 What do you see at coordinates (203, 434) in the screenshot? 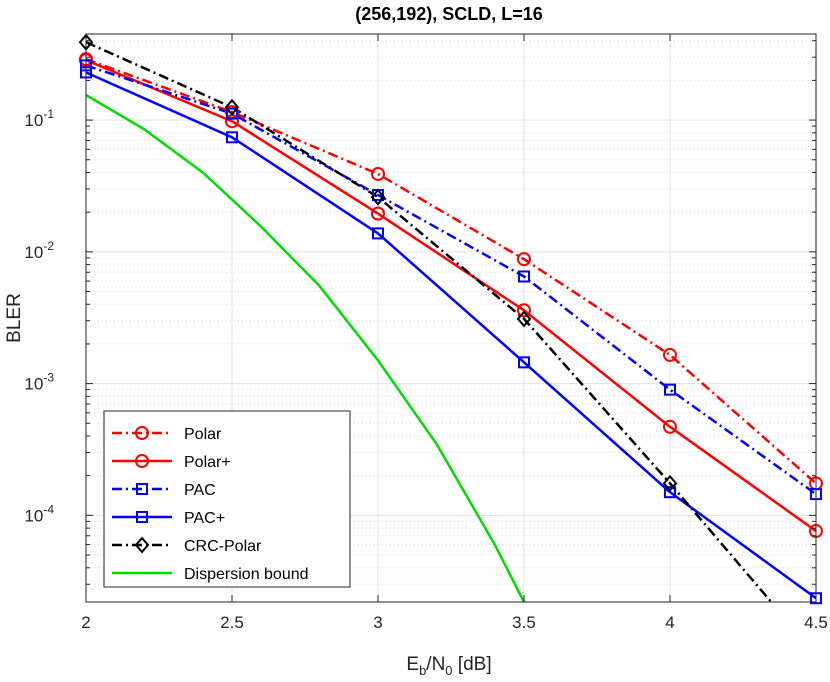
I see `legend-label: Polar` at bounding box center [203, 434].